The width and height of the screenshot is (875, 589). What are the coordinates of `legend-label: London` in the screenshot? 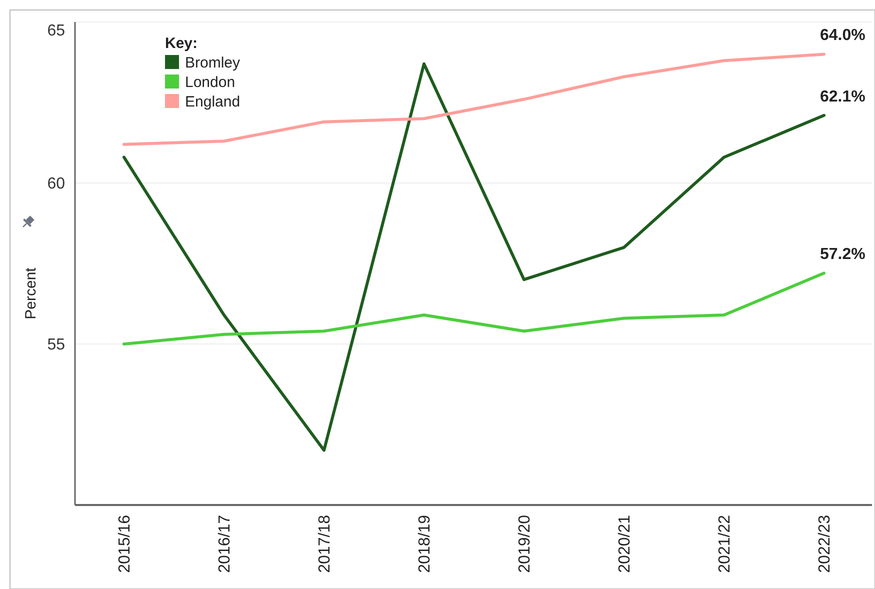 It's located at (210, 82).